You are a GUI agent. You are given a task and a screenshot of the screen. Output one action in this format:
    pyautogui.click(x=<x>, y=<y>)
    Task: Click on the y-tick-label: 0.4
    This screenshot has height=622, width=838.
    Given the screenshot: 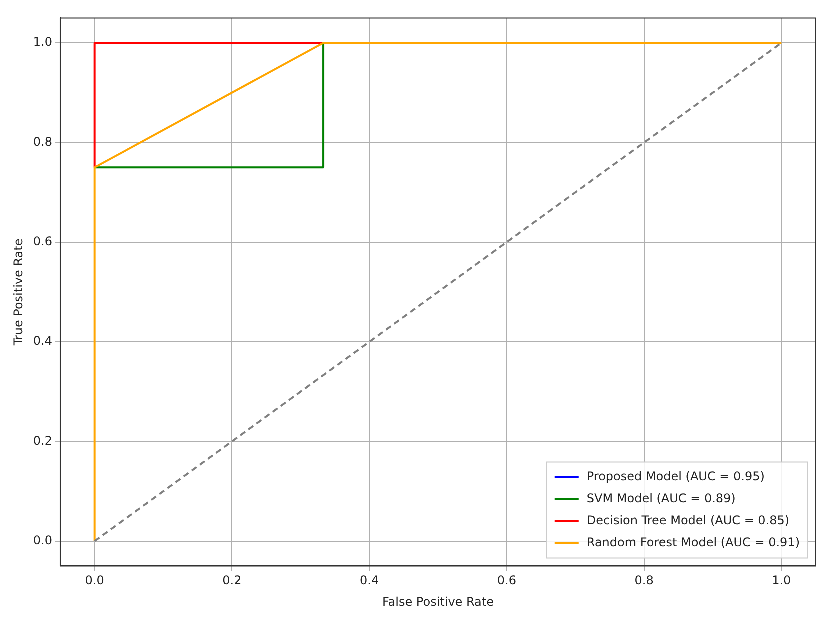 What is the action you would take?
    pyautogui.click(x=42, y=341)
    